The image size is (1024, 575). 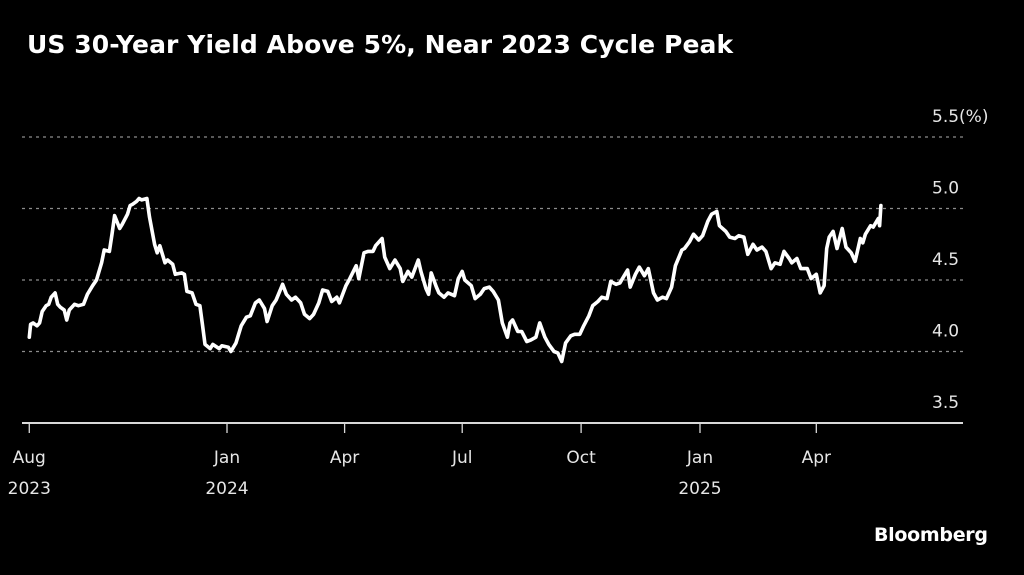 I want to click on y-axis-labels: 3.5 4.0 4.5 5.0 5.5(%), so click(x=960, y=260).